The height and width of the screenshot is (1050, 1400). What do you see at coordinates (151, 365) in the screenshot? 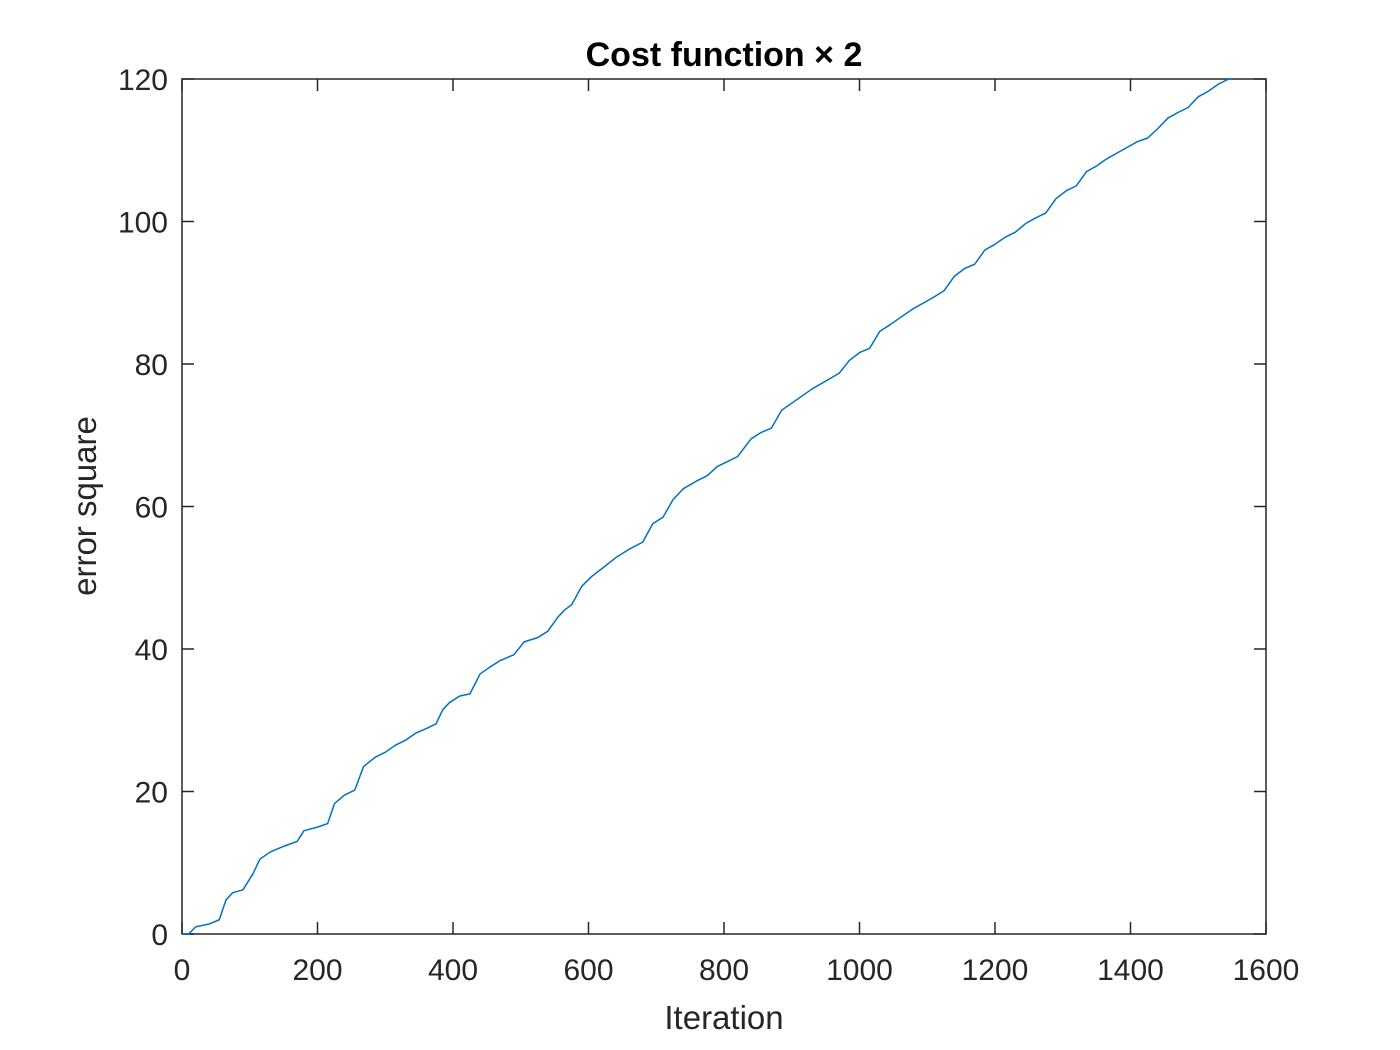
I see `y-tick-label: 80` at bounding box center [151, 365].